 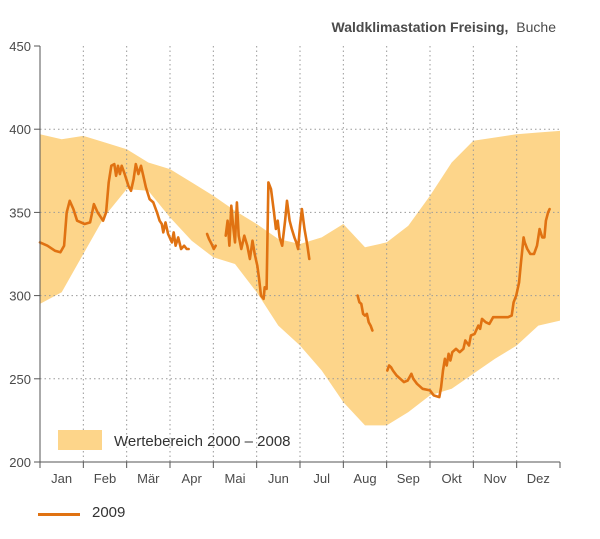 What do you see at coordinates (20, 296) in the screenshot?
I see `y-tick-label-300: 300` at bounding box center [20, 296].